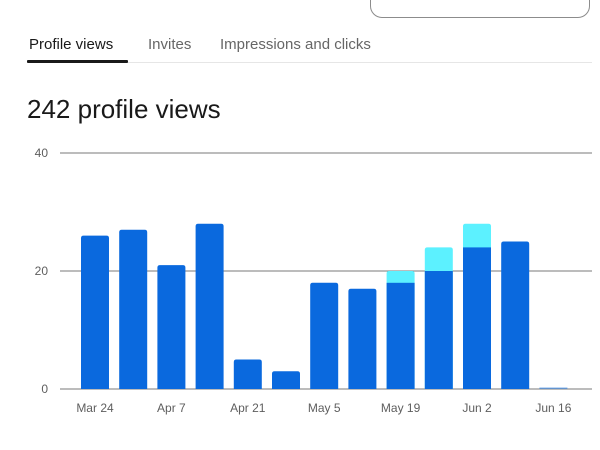 The height and width of the screenshot is (450, 600). What do you see at coordinates (401, 408) in the screenshot?
I see `x-tick-label: May 19` at bounding box center [401, 408].